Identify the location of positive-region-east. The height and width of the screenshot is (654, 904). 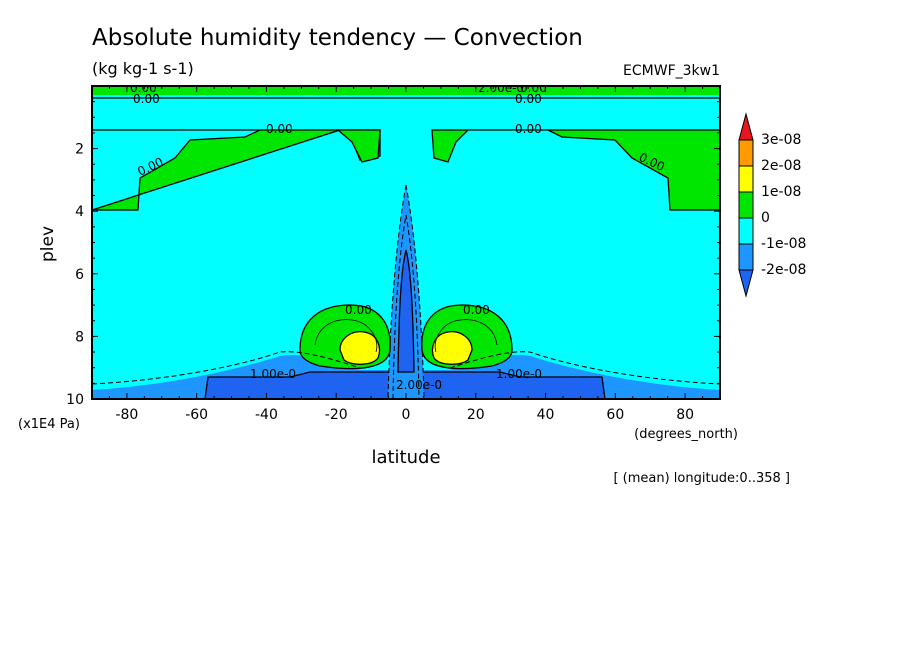
(575, 170).